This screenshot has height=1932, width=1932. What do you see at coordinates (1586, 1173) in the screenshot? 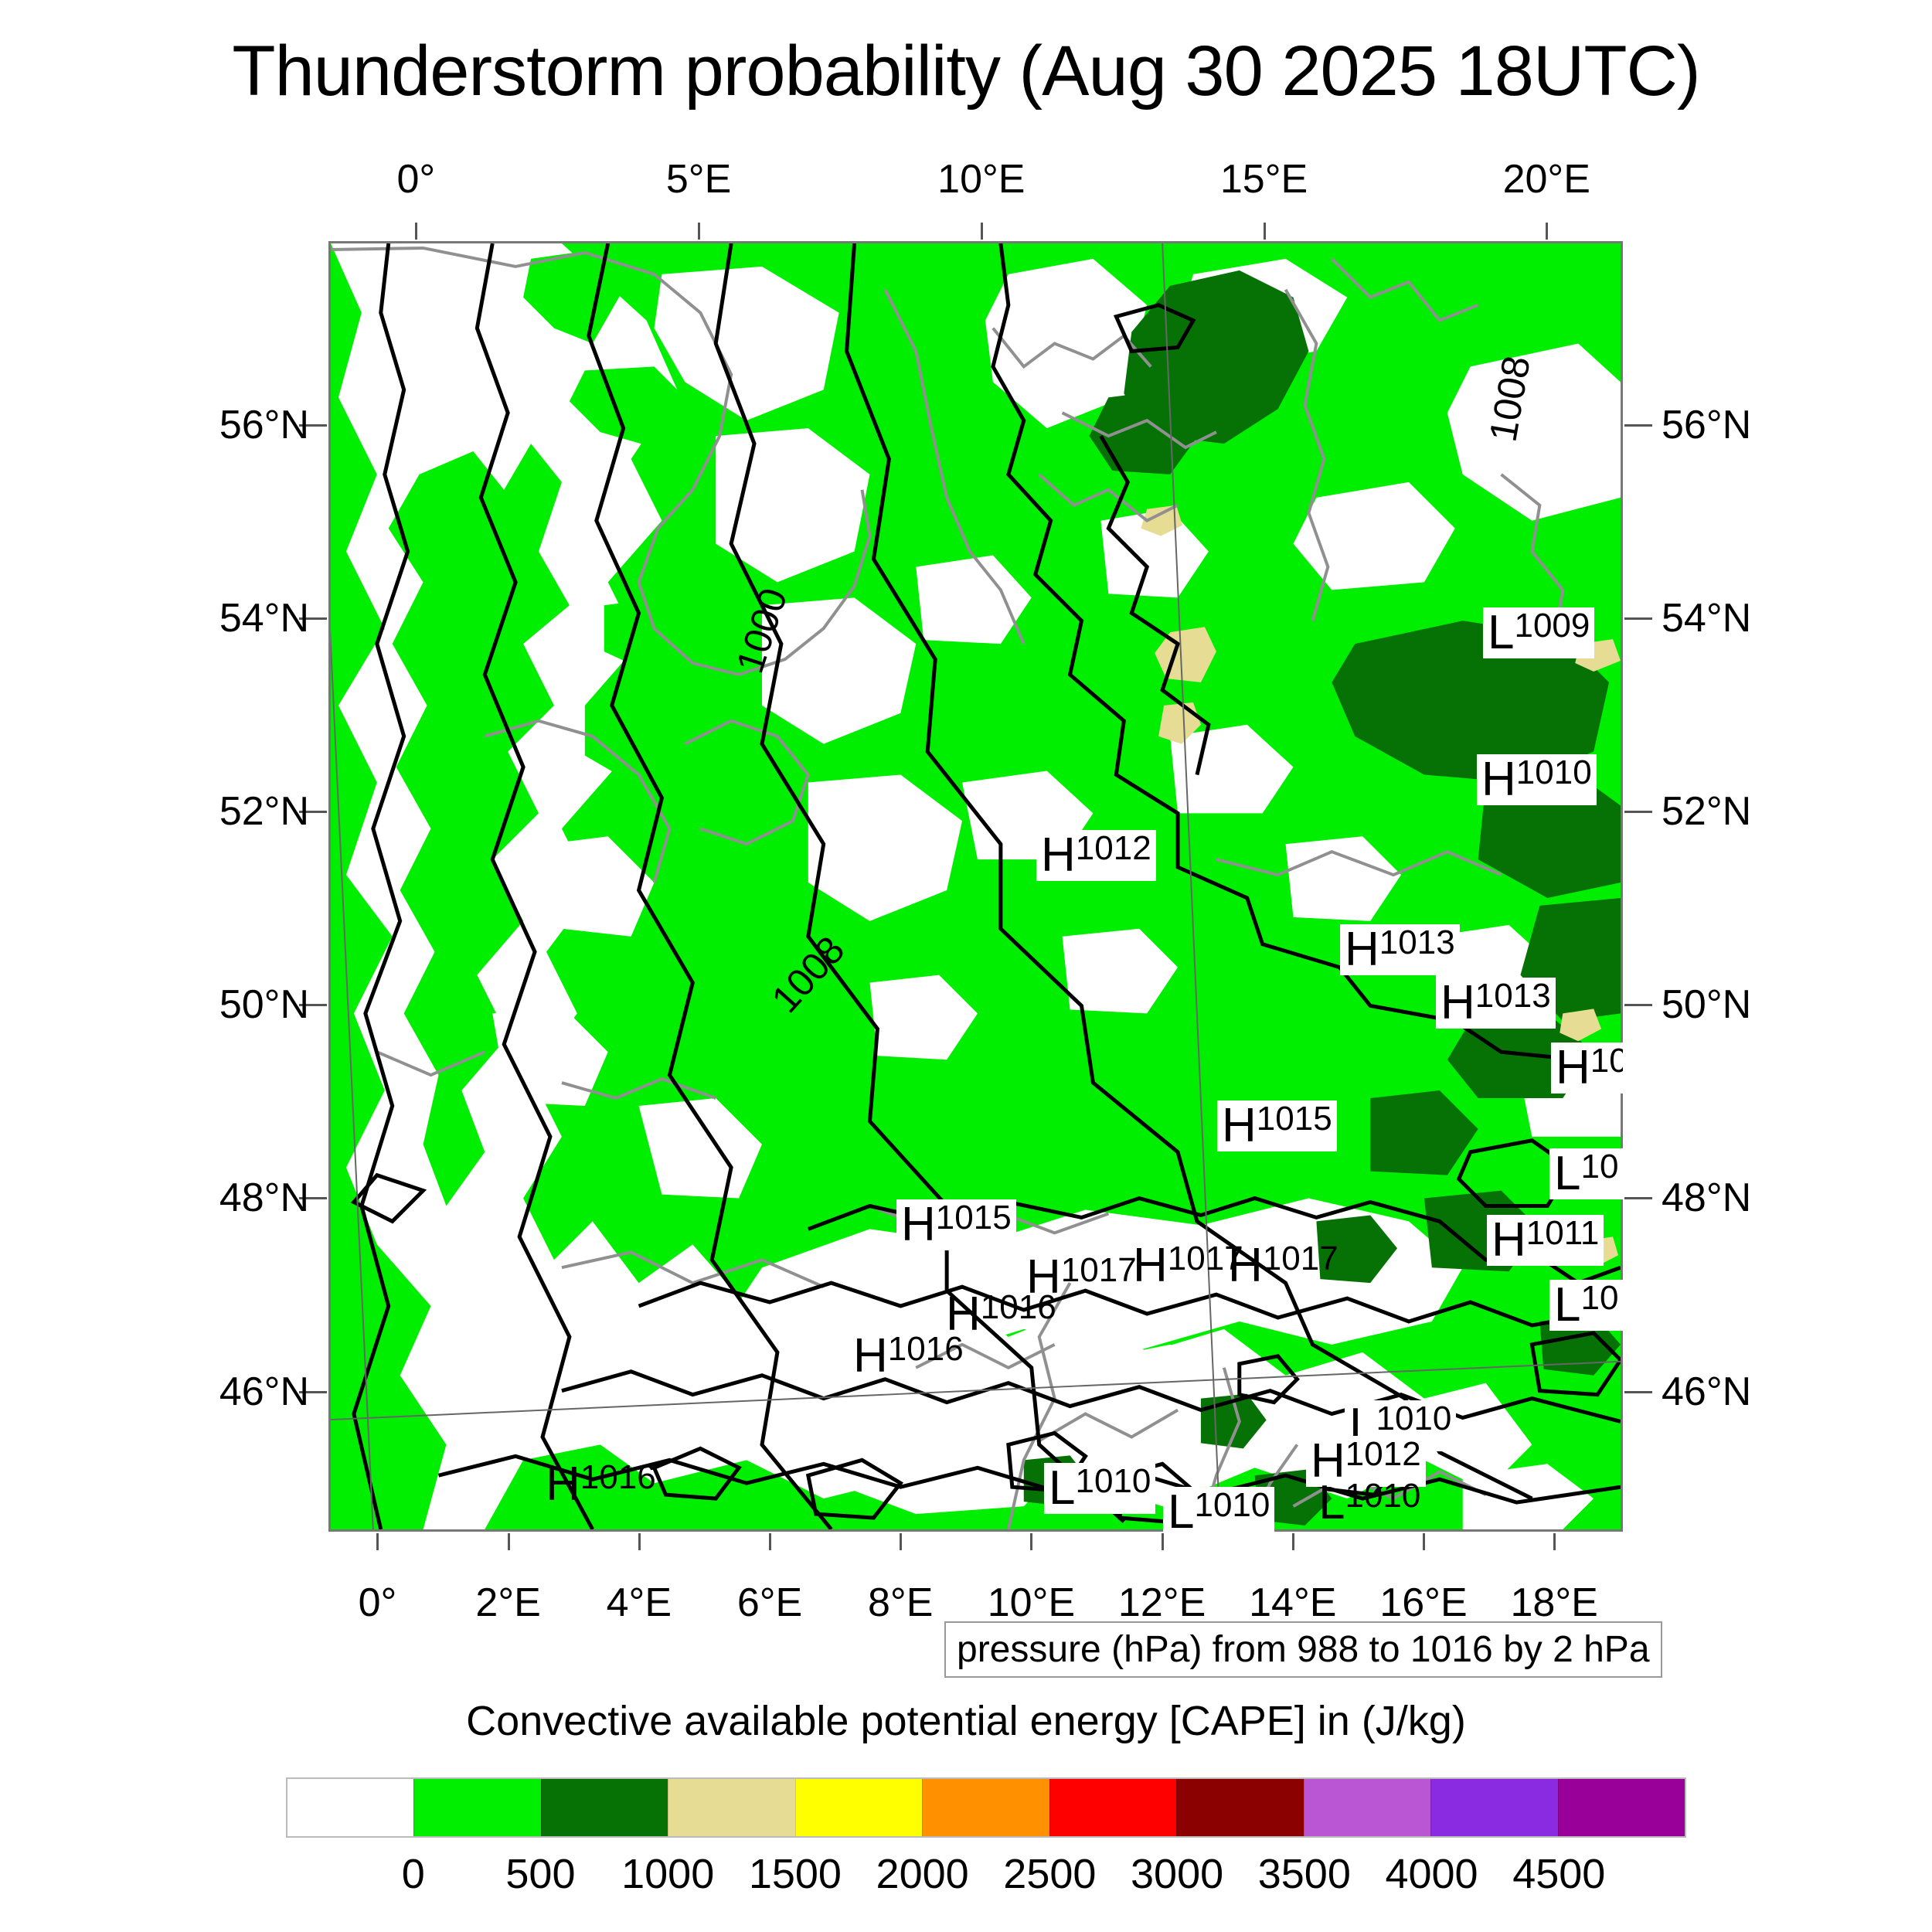
I see `pressure-center-l-label: L10` at bounding box center [1586, 1173].